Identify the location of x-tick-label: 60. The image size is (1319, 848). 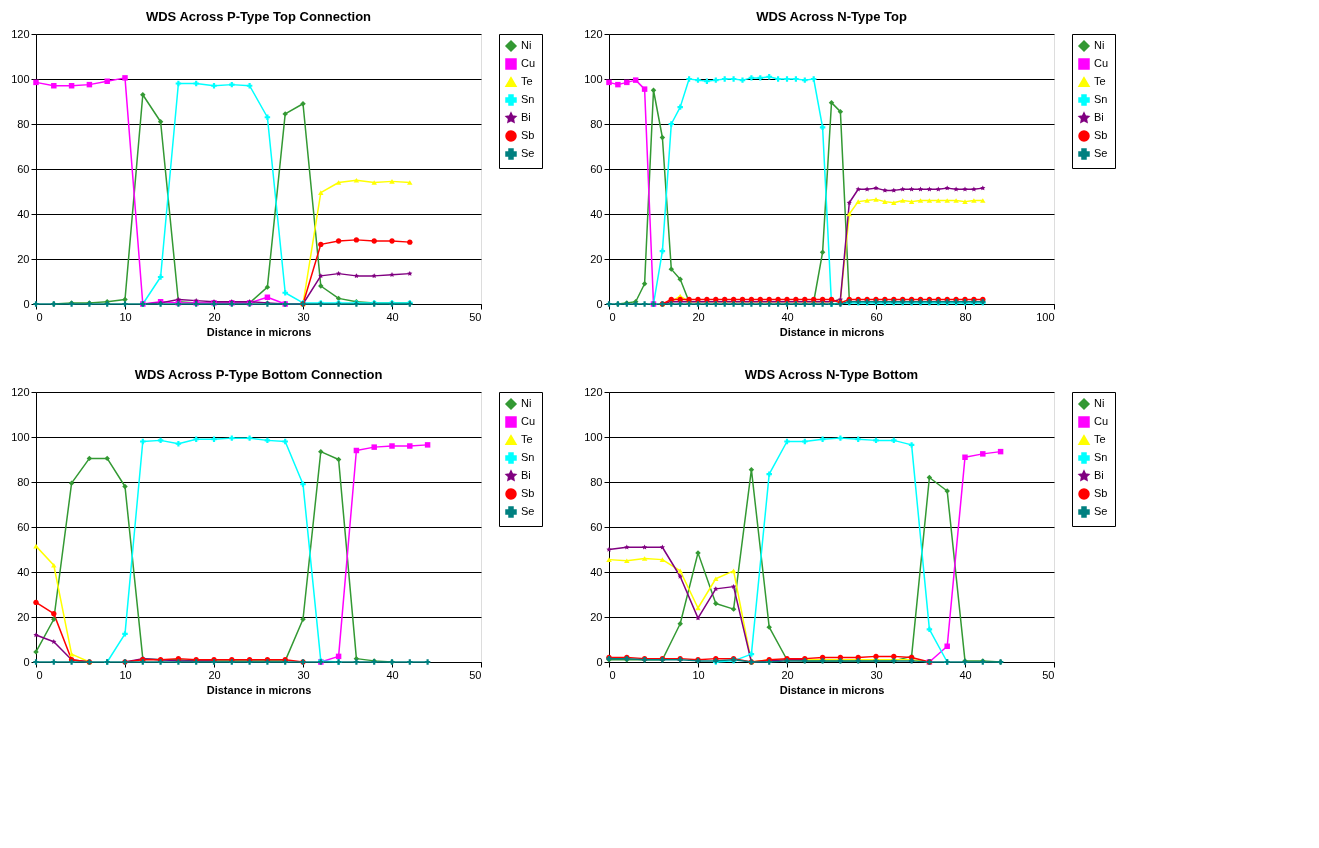
(876, 316).